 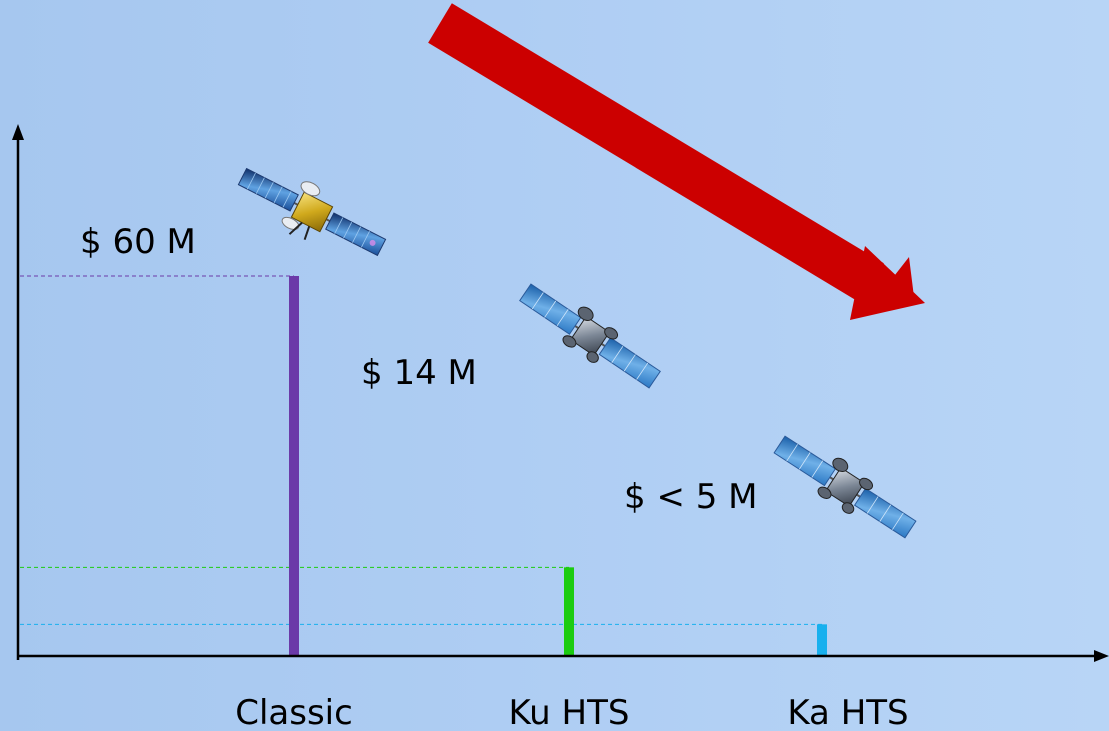 I want to click on category-labels: Classic Ku HTS Ka HTS, so click(x=571, y=712).